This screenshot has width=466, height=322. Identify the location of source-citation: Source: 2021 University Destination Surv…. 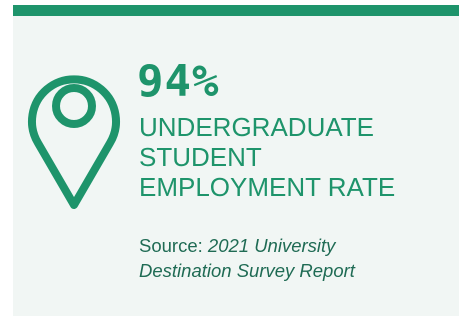
(247, 258).